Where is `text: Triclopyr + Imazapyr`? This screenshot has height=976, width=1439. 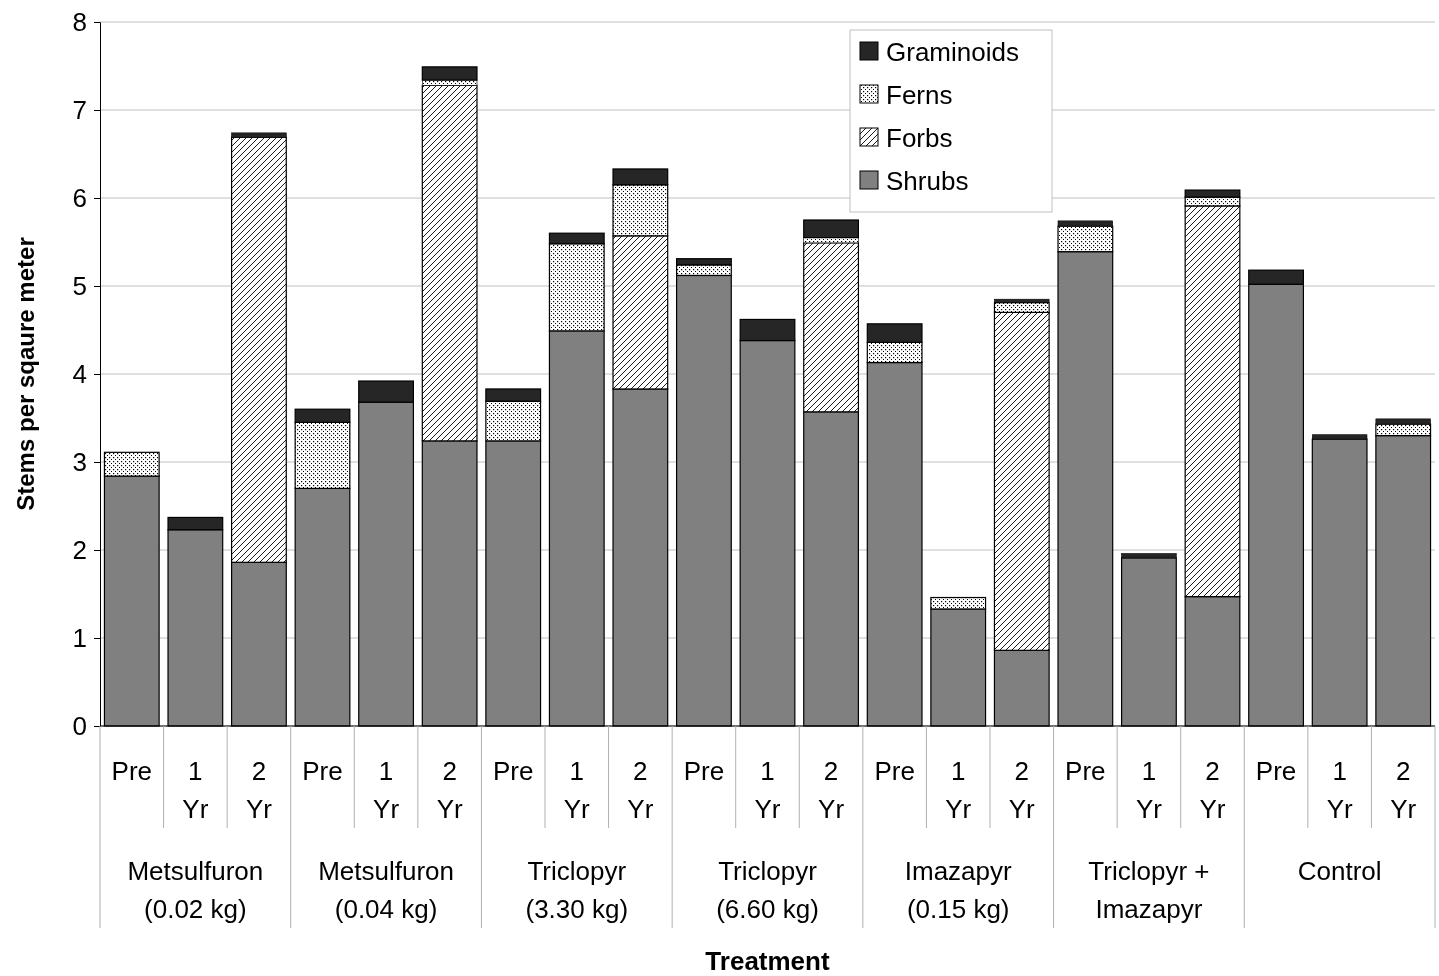 text: Triclopyr + Imazapyr is located at coordinates (1149, 890).